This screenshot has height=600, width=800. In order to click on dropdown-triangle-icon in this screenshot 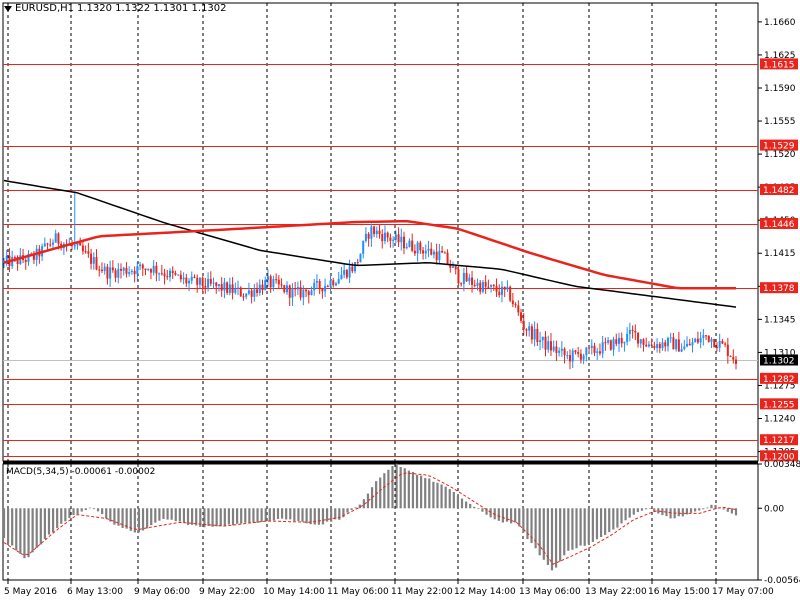, I will do `click(8, 8)`.